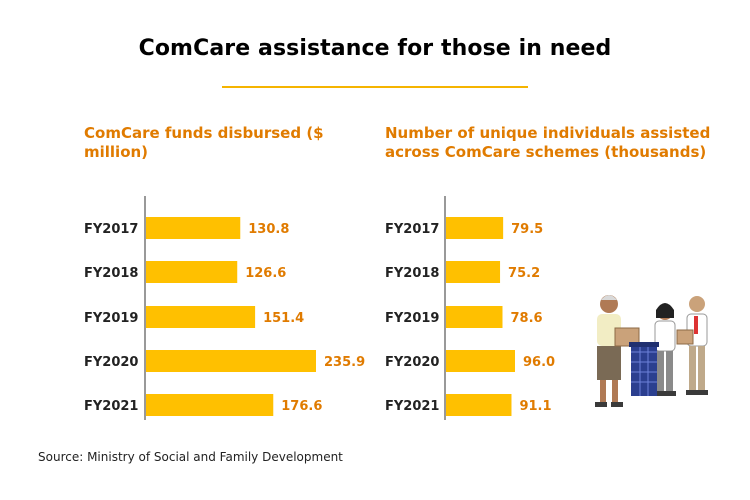 This screenshot has height=500, width=750. Describe the element at coordinates (375, 87) in the screenshot. I see `title-underline` at that location.